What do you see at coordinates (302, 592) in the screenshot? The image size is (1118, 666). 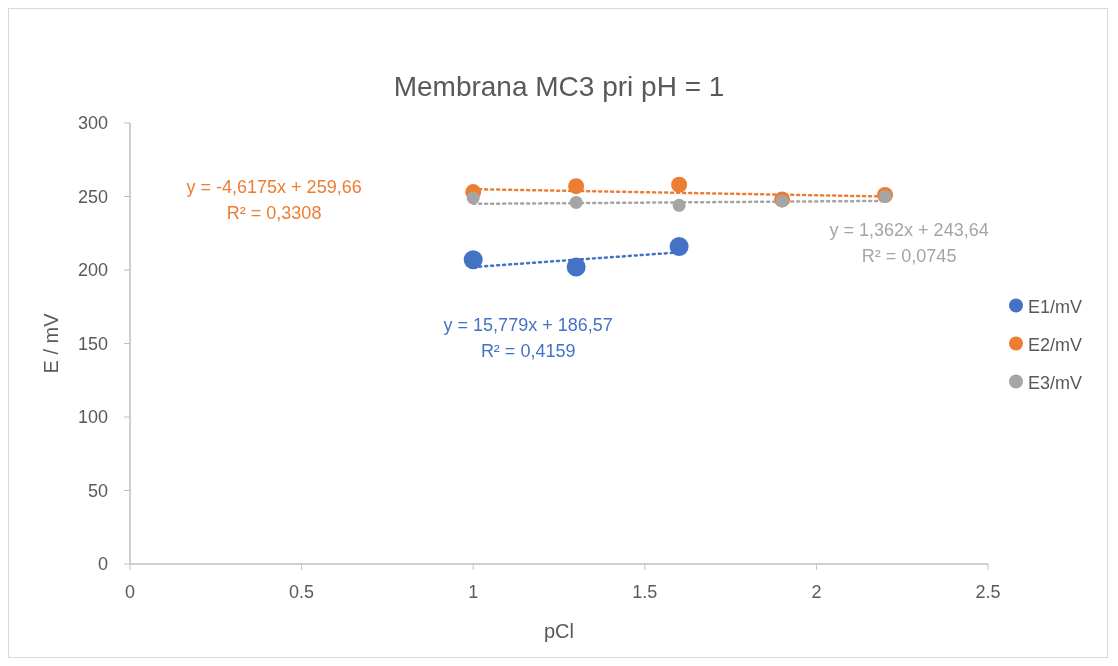 I see `x-tick-label: 0.5` at bounding box center [302, 592].